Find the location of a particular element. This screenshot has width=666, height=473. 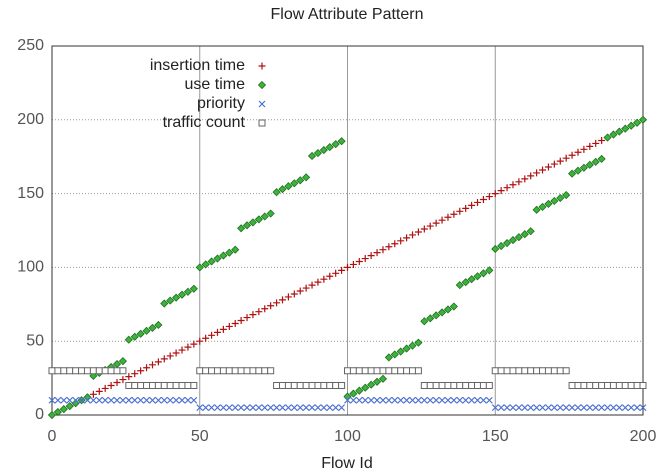

y-tick-label: 0 is located at coordinates (39, 414).